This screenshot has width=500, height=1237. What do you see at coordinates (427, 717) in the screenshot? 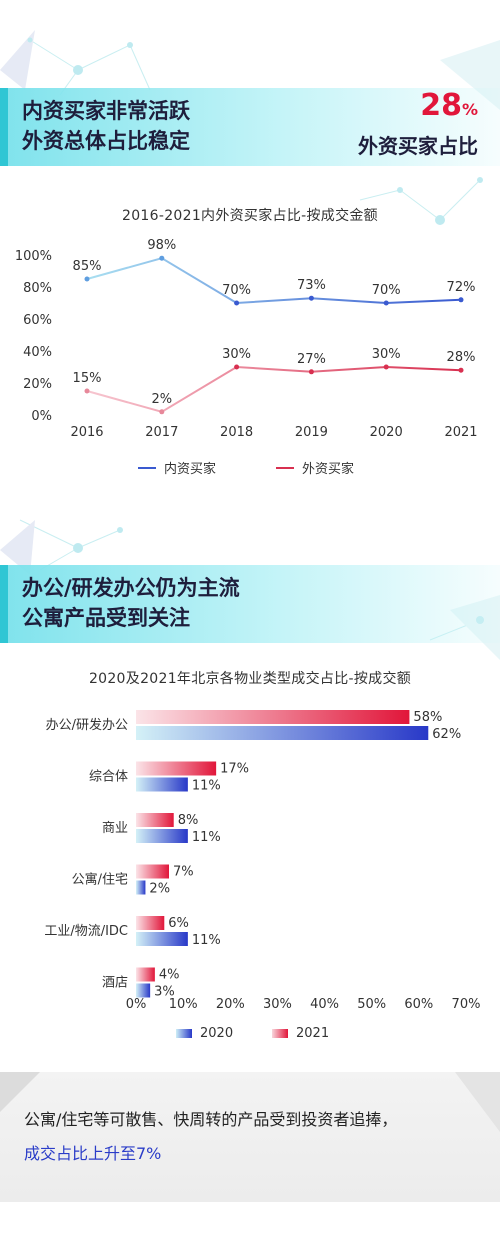
I see `bar-label-2021: 58%` at bounding box center [427, 717].